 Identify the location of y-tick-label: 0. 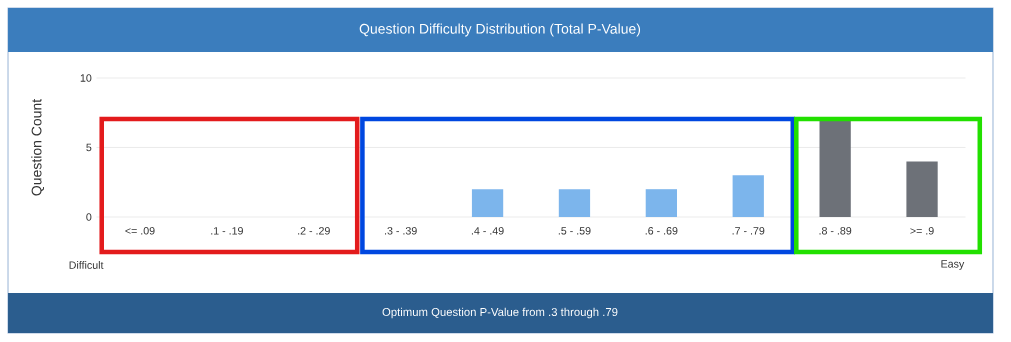
(89, 217).